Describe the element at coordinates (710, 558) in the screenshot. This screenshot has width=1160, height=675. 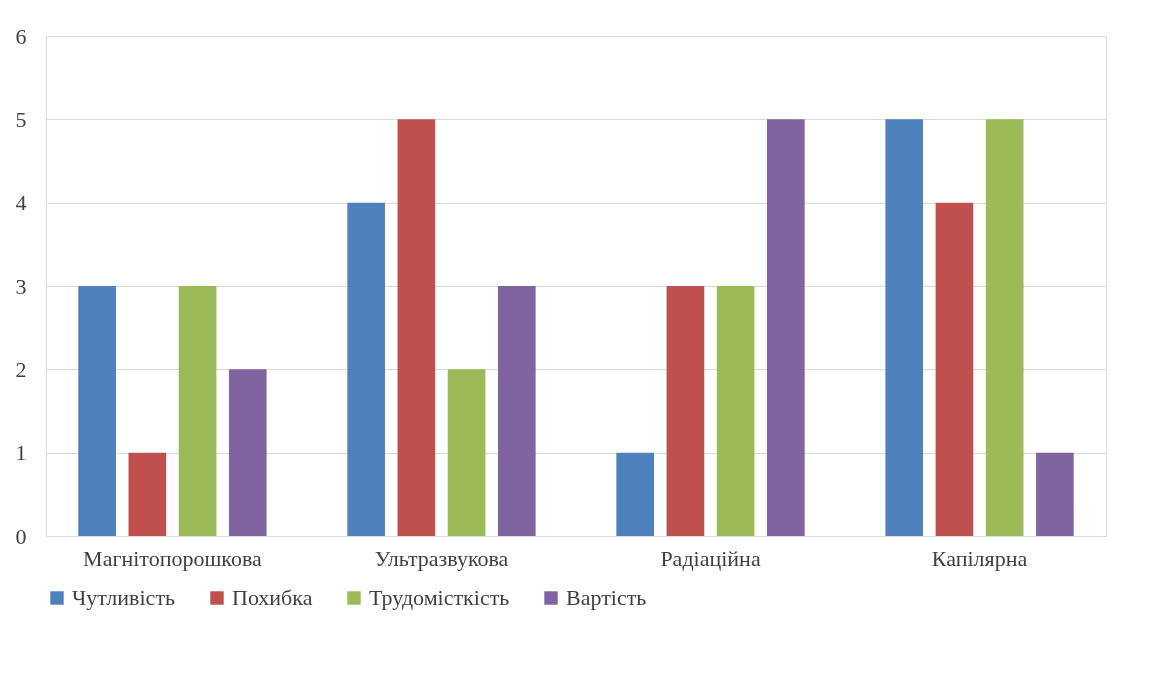
I see `x-tick-label: Радіаційна` at that location.